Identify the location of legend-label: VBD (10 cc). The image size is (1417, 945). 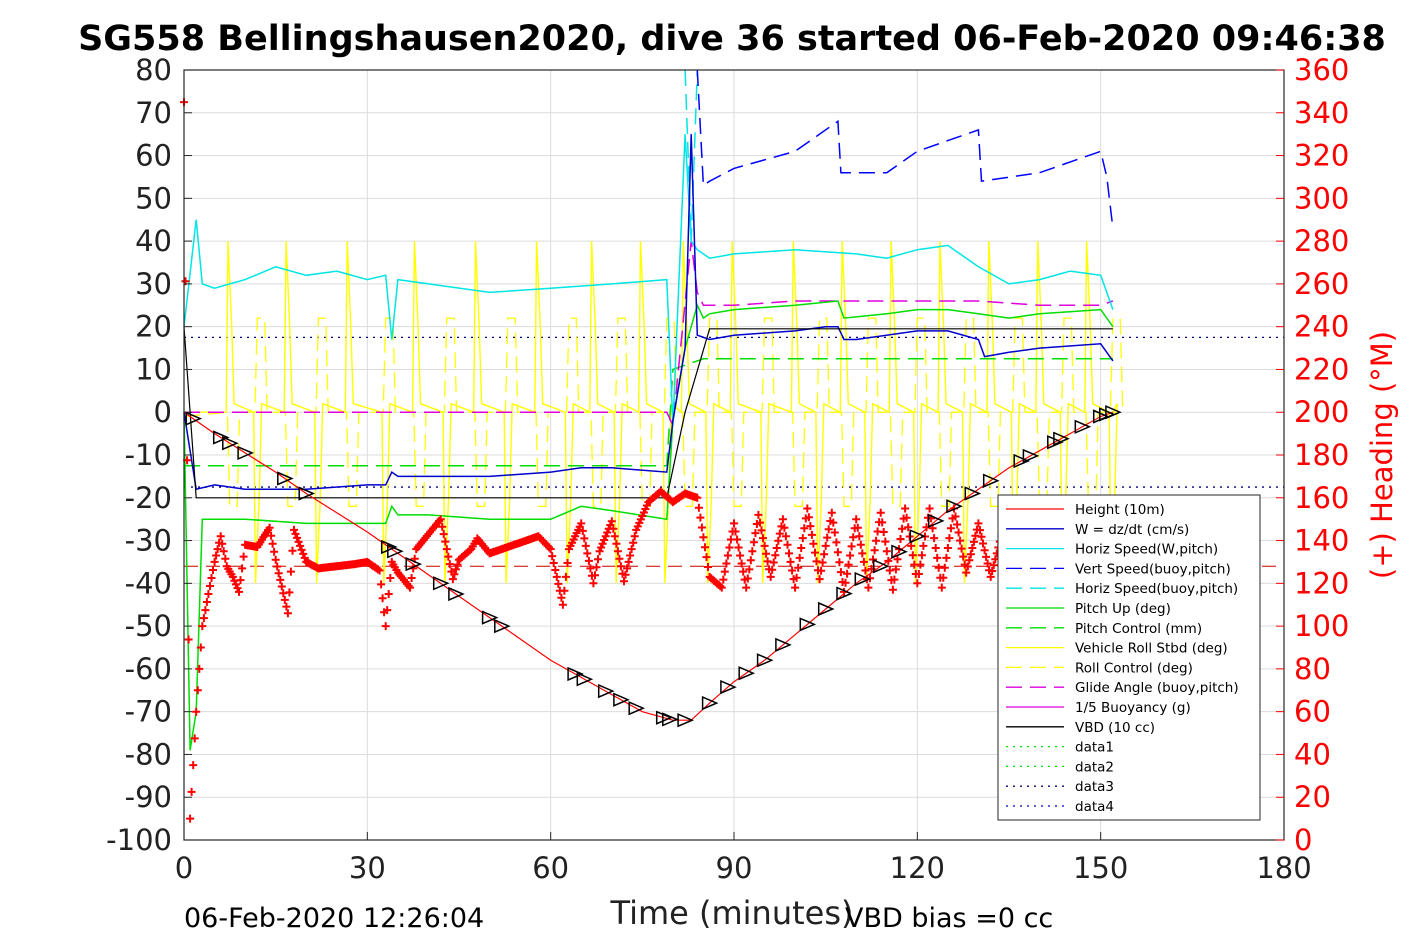
(1115, 728).